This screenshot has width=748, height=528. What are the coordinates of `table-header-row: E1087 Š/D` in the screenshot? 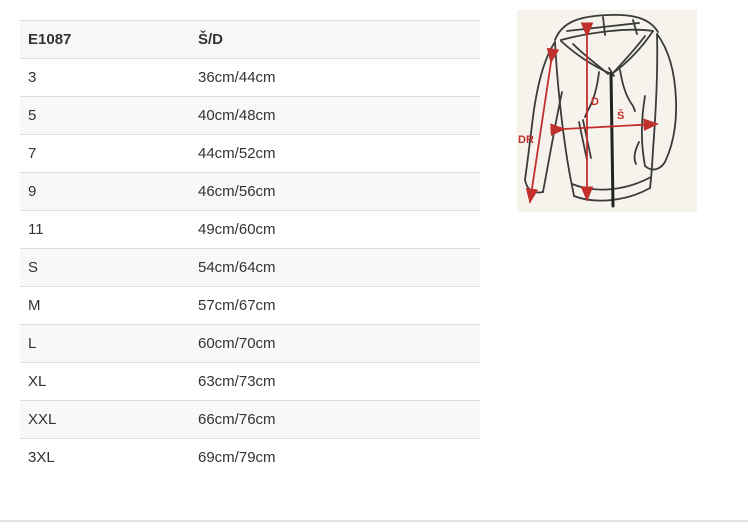 It's located at (250, 39).